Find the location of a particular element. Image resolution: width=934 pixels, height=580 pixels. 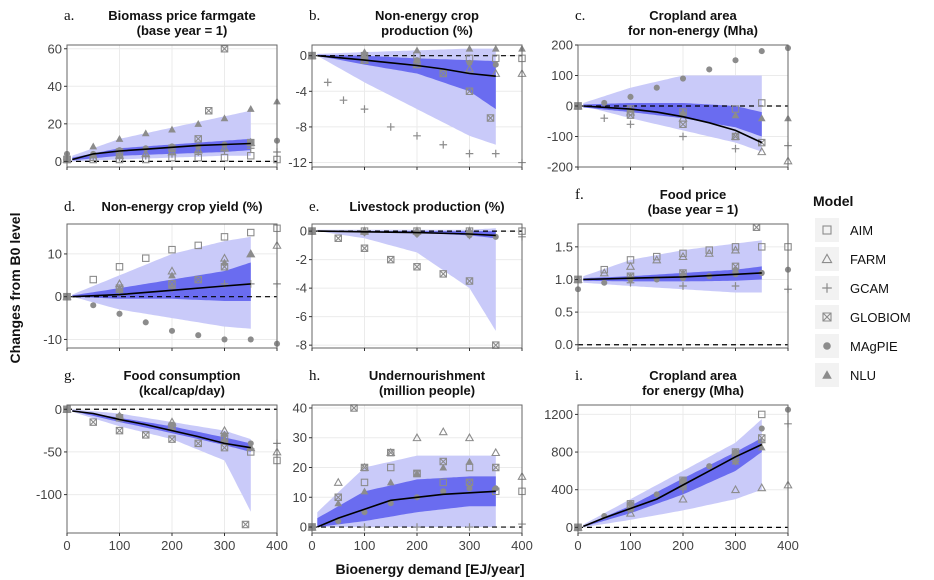

y-tick-label: 400 is located at coordinates (562, 489).